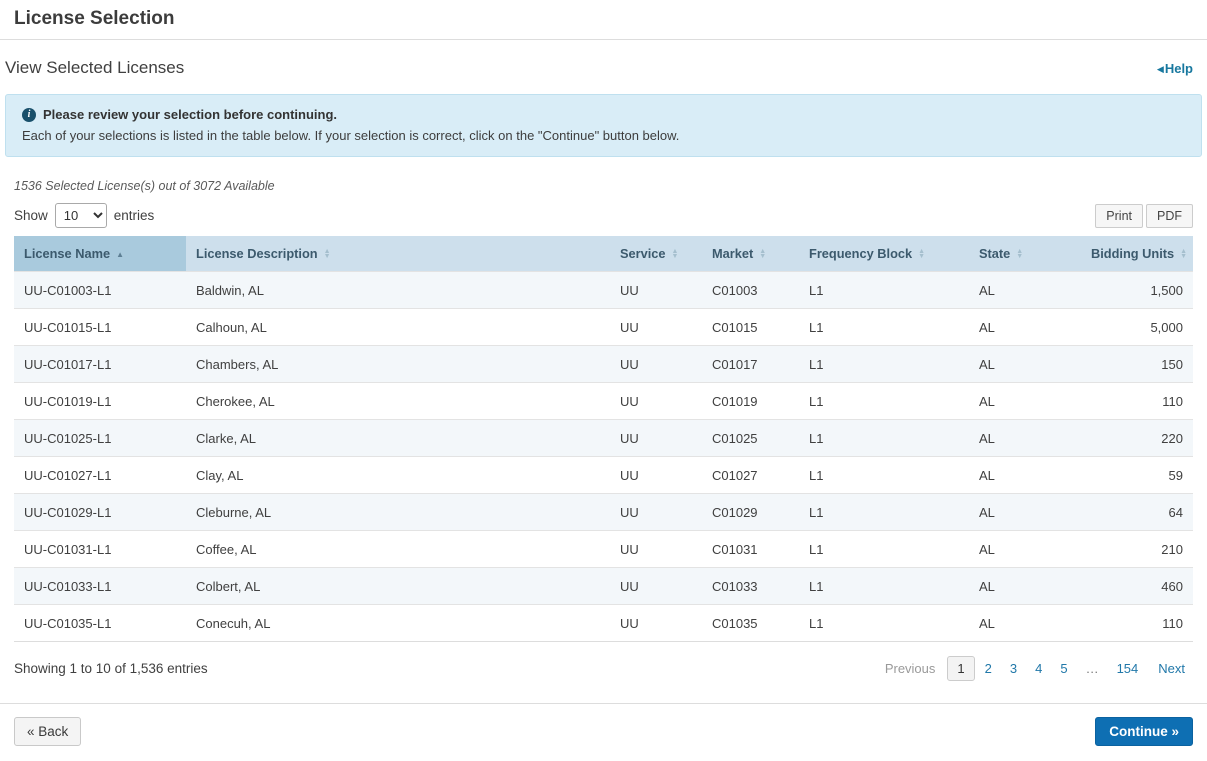 The width and height of the screenshot is (1207, 761). What do you see at coordinates (603, 623) in the screenshot?
I see `table-row: UU-C01035-L1 Conecuh, AL UU C01035 L1 AL 110` at bounding box center [603, 623].